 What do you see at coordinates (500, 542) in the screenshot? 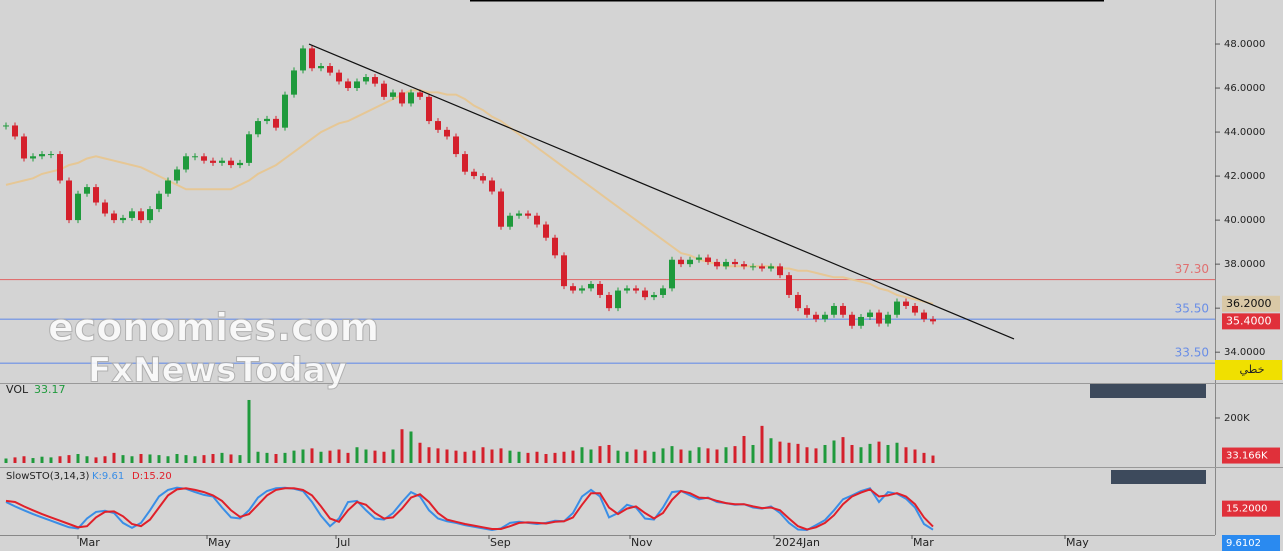
I see `x-tick-label: Sep` at bounding box center [500, 542].